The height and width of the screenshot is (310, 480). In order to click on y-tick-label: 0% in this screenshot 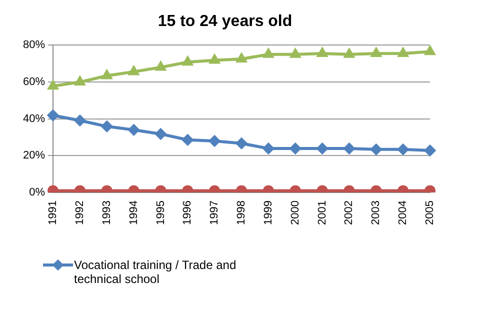, I will do `click(37, 192)`.